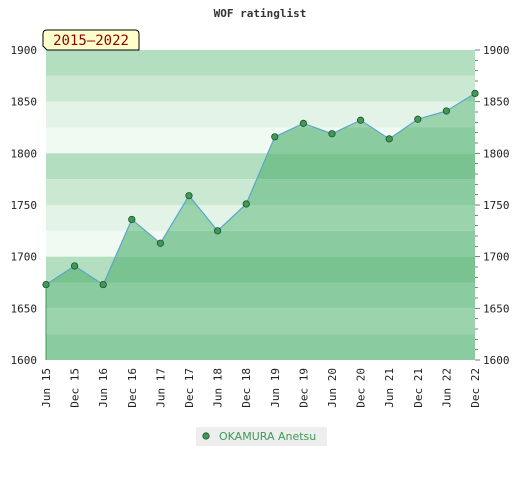  Describe the element at coordinates (275, 388) in the screenshot. I see `x-tick-label: Jun 19` at that location.